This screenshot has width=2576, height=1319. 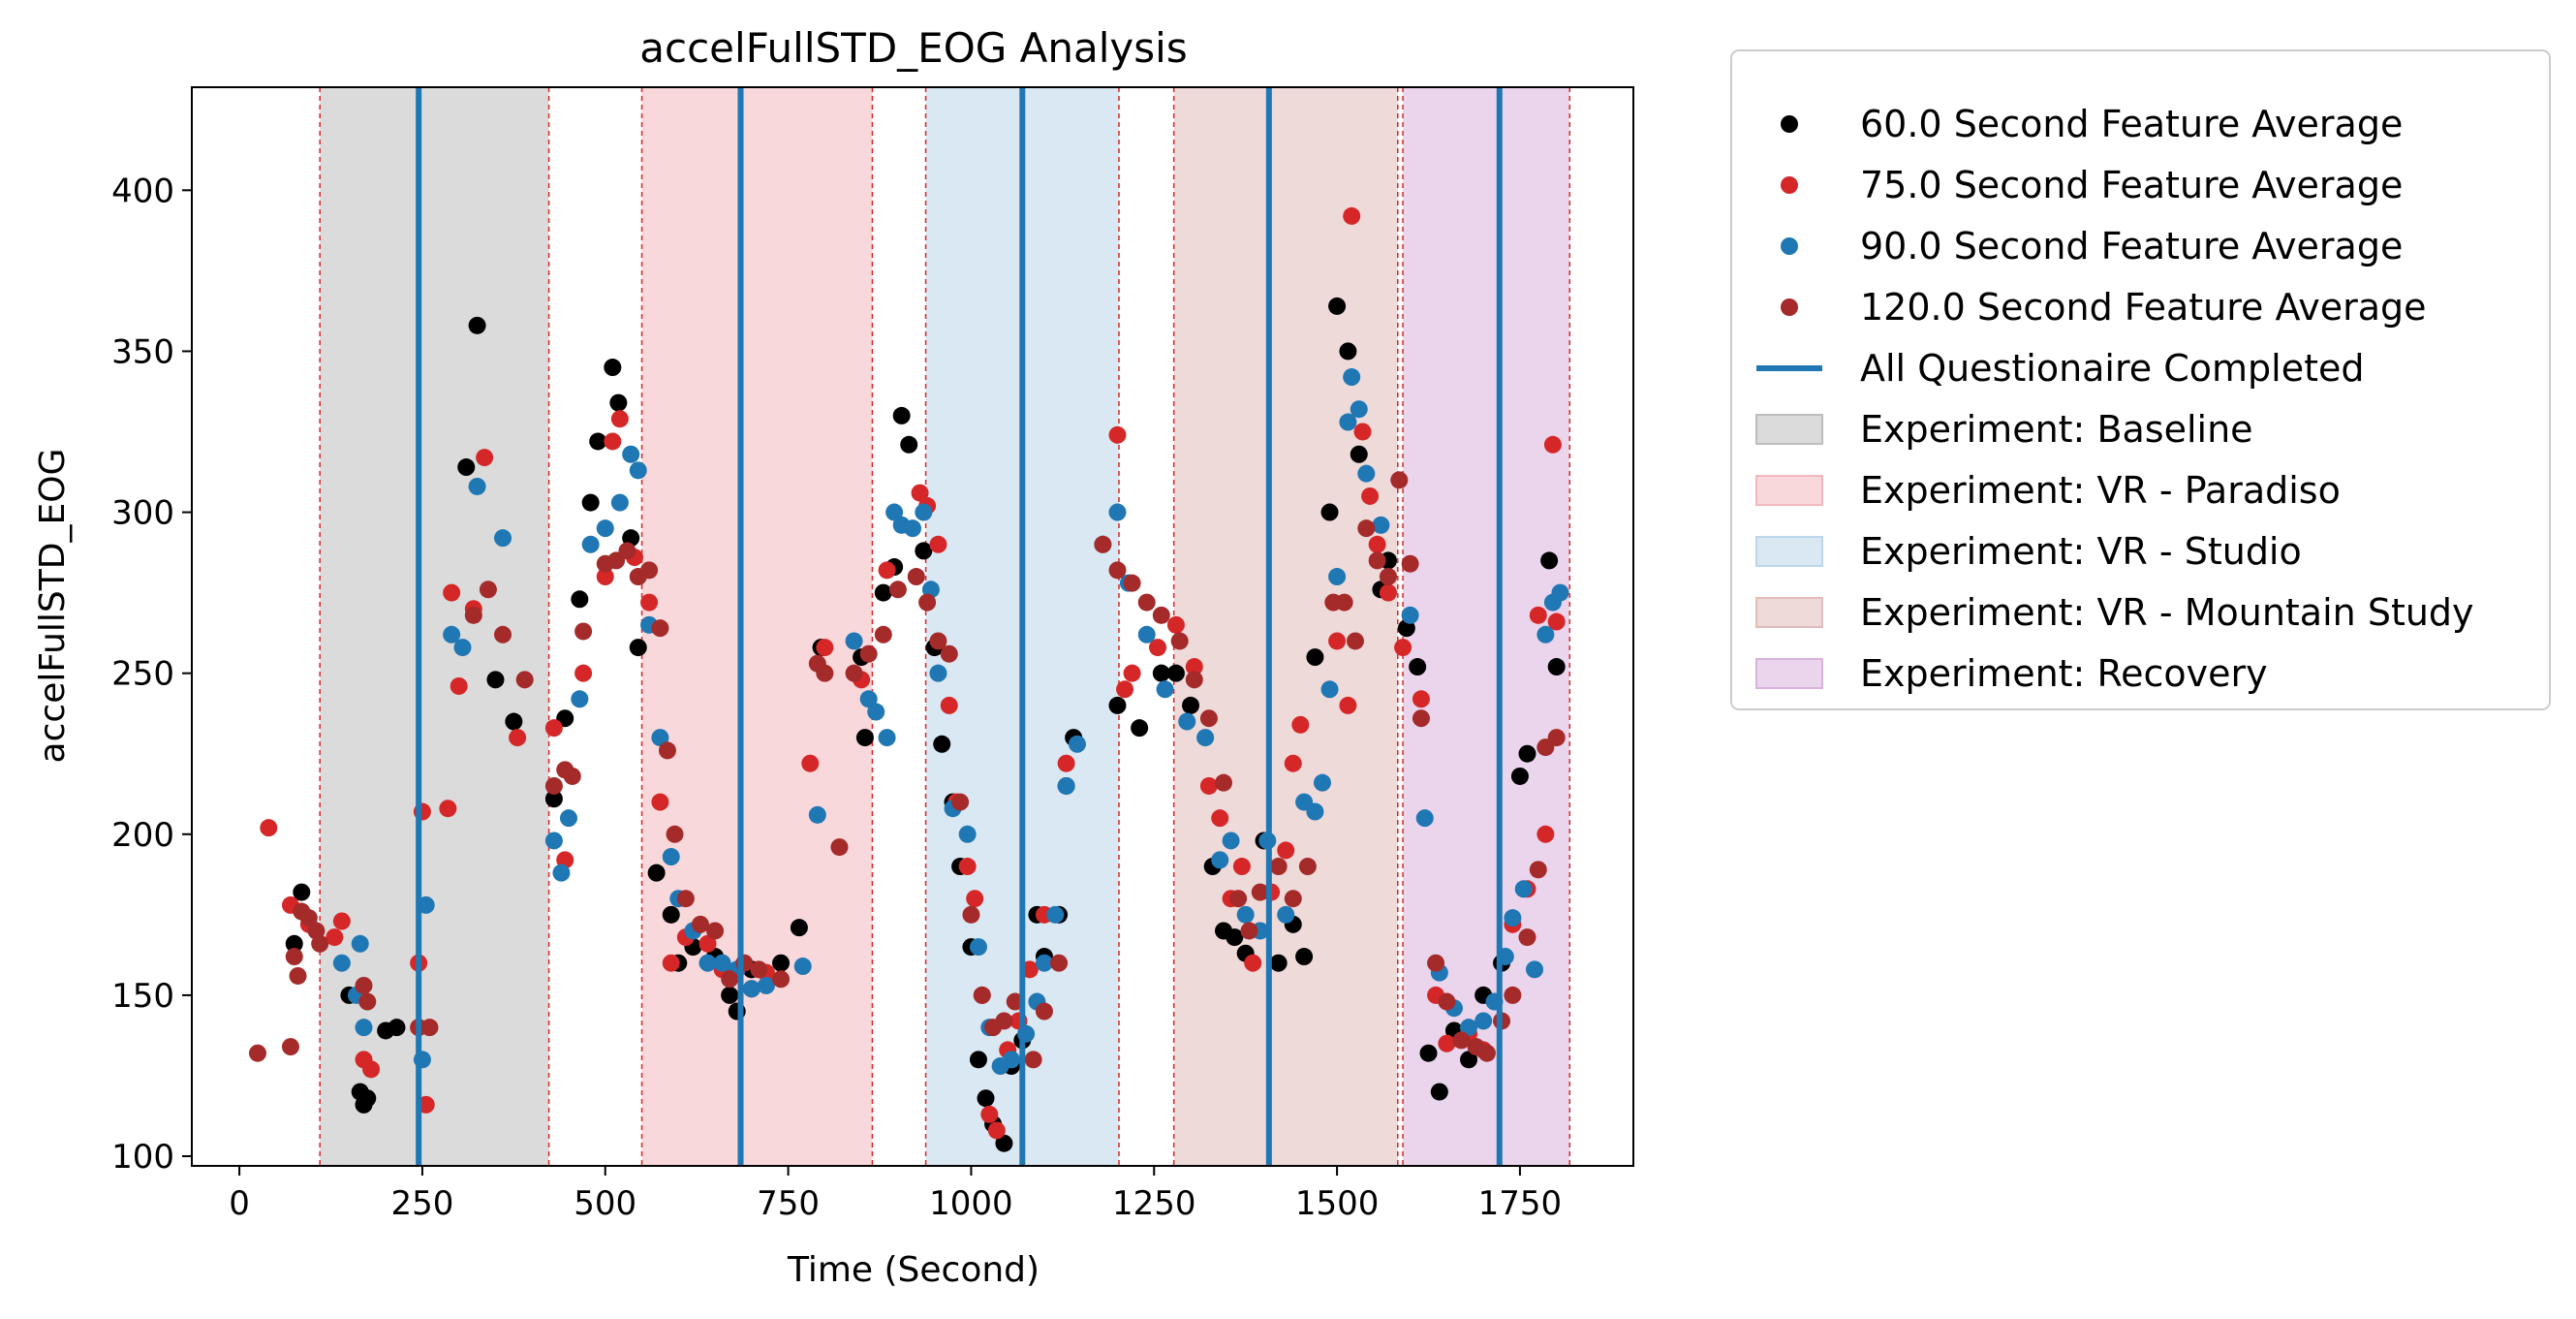 What do you see at coordinates (2064, 673) in the screenshot?
I see `legend-label-9: Experiment: Recovery` at bounding box center [2064, 673].